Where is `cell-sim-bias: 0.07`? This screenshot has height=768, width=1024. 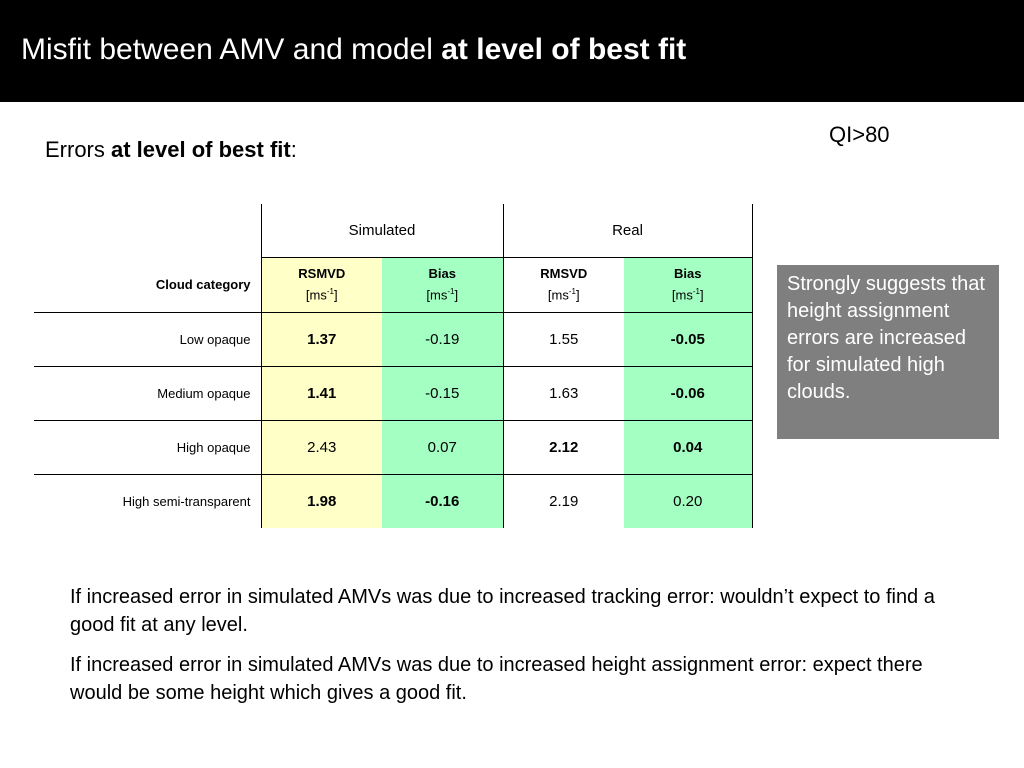
cell-sim-bias: 0.07 is located at coordinates (442, 447).